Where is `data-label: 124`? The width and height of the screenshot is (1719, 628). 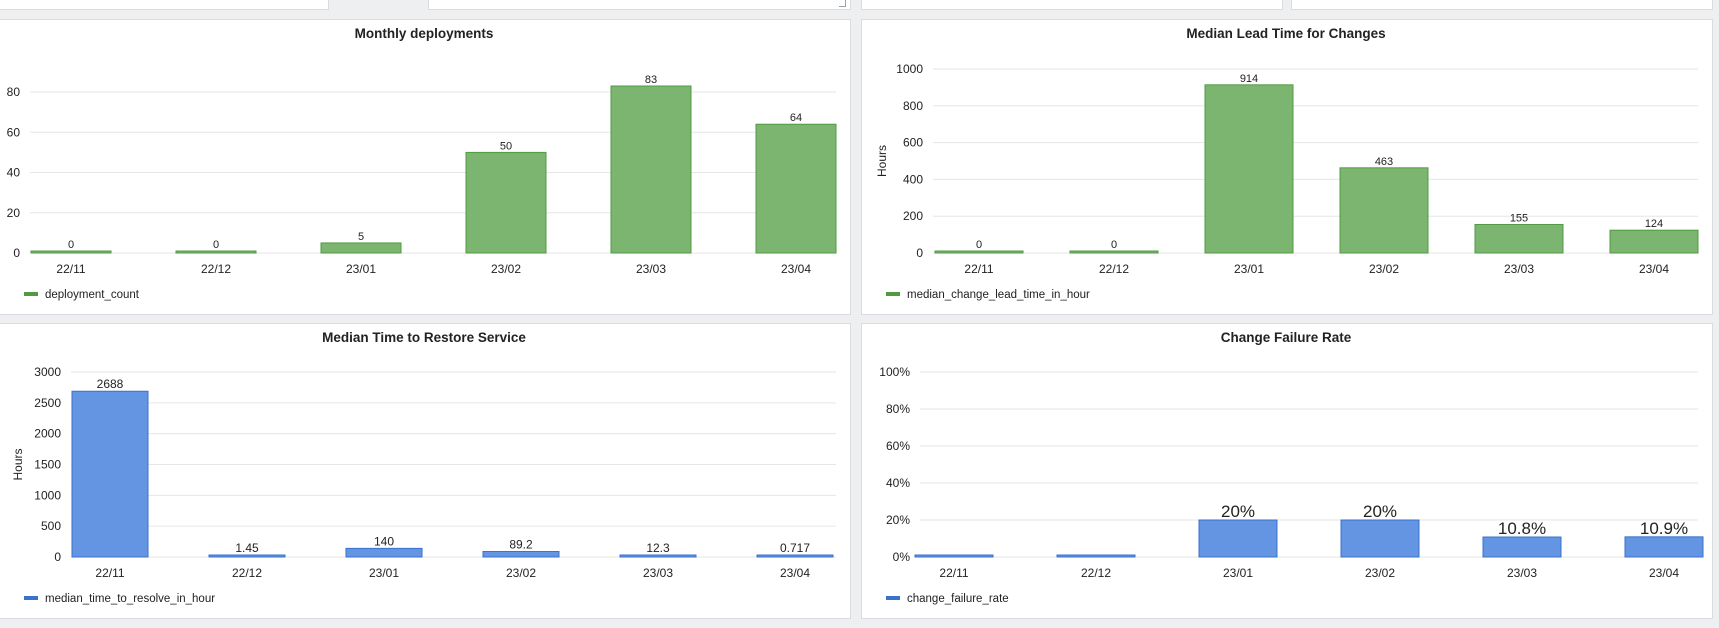 data-label: 124 is located at coordinates (1654, 224).